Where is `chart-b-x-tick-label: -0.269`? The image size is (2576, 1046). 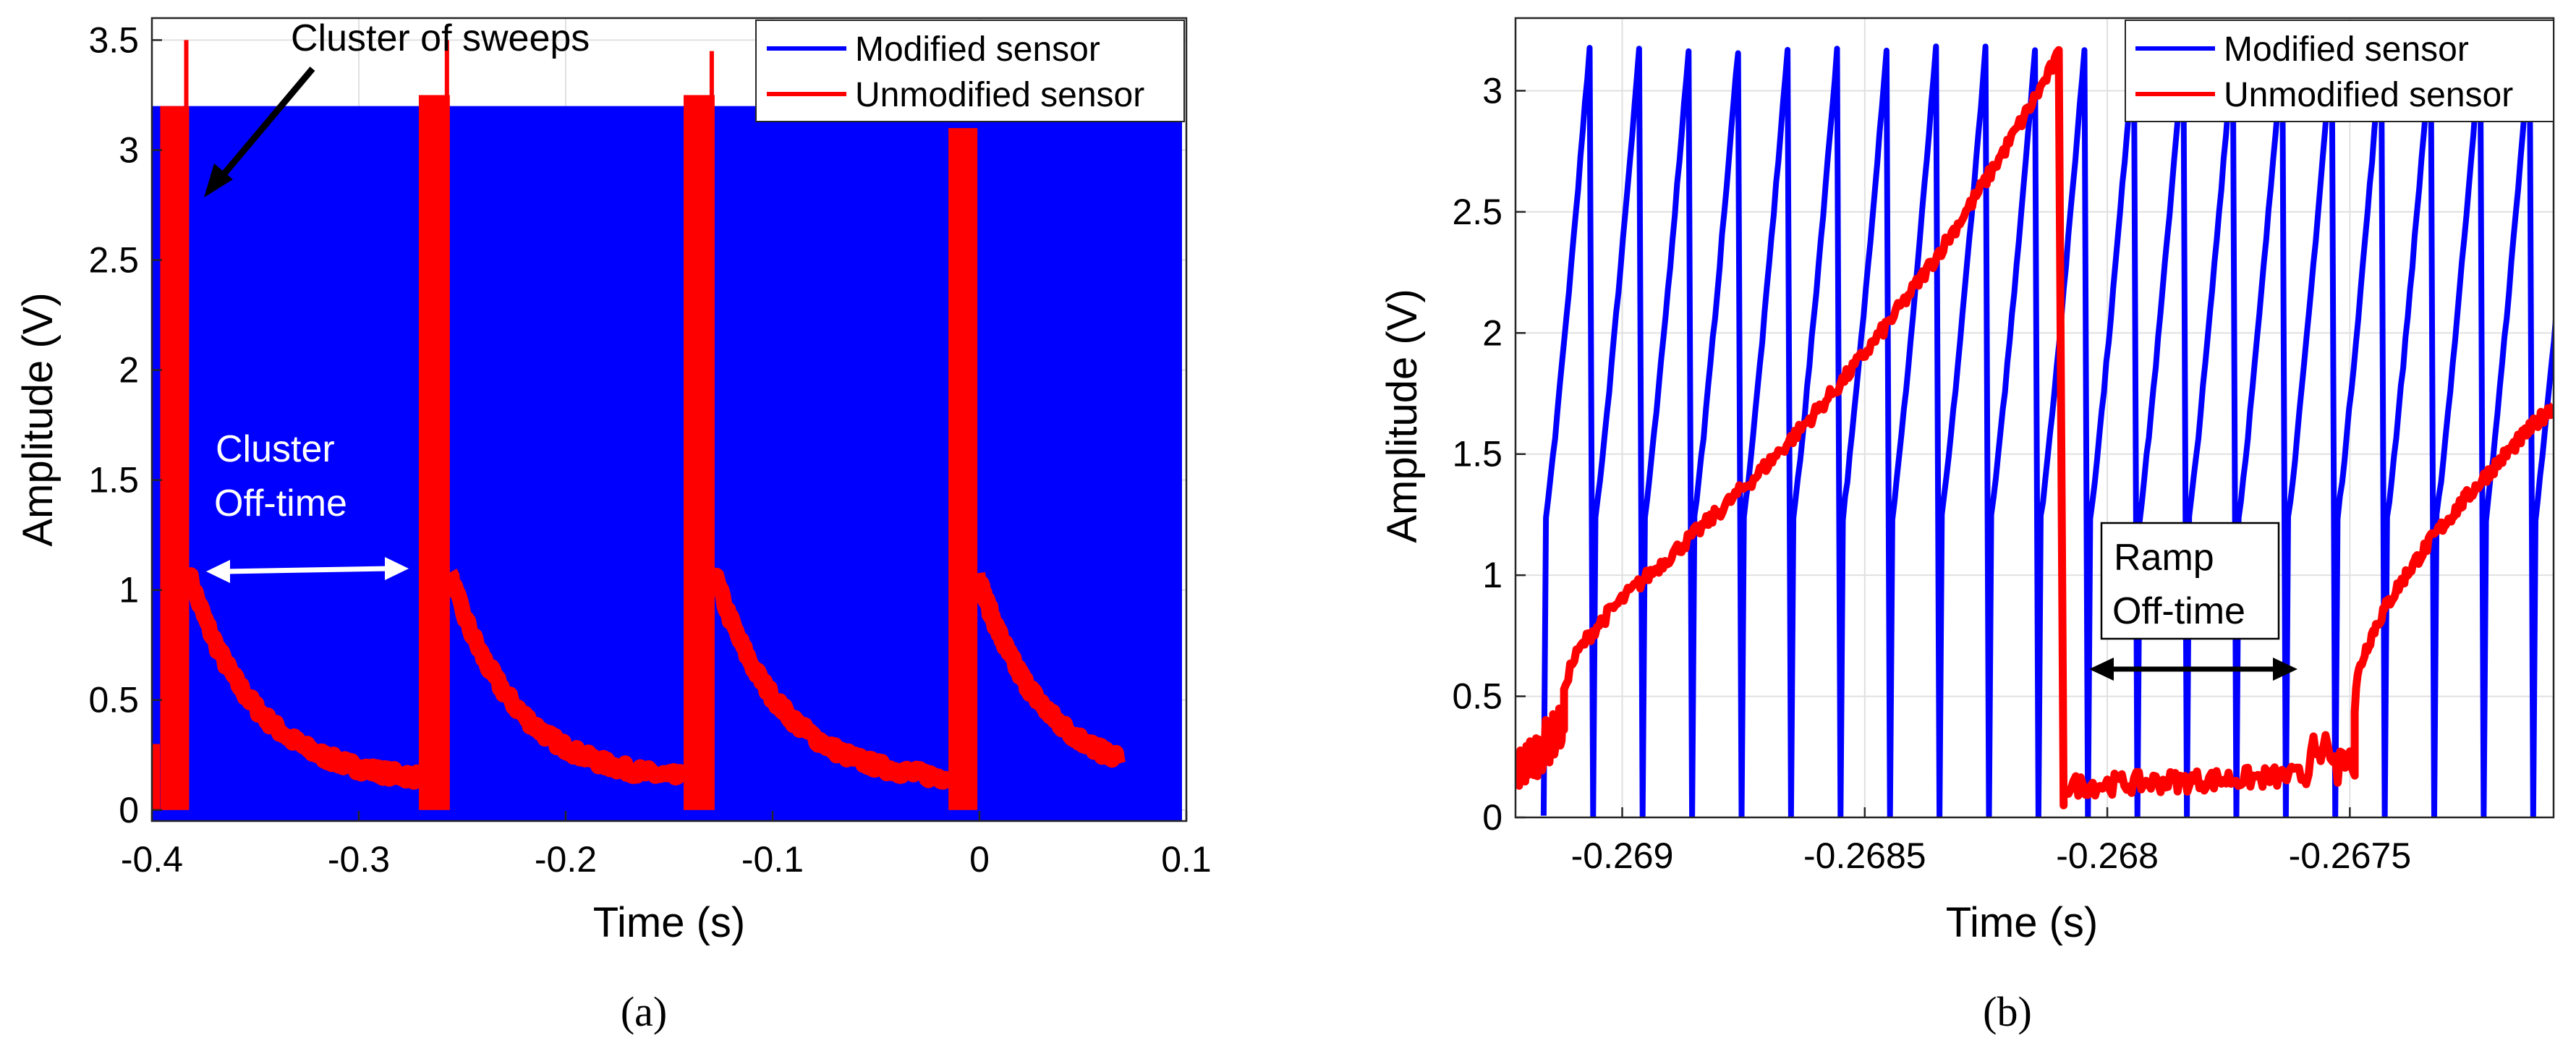 chart-b-x-tick-label: -0.269 is located at coordinates (1622, 855).